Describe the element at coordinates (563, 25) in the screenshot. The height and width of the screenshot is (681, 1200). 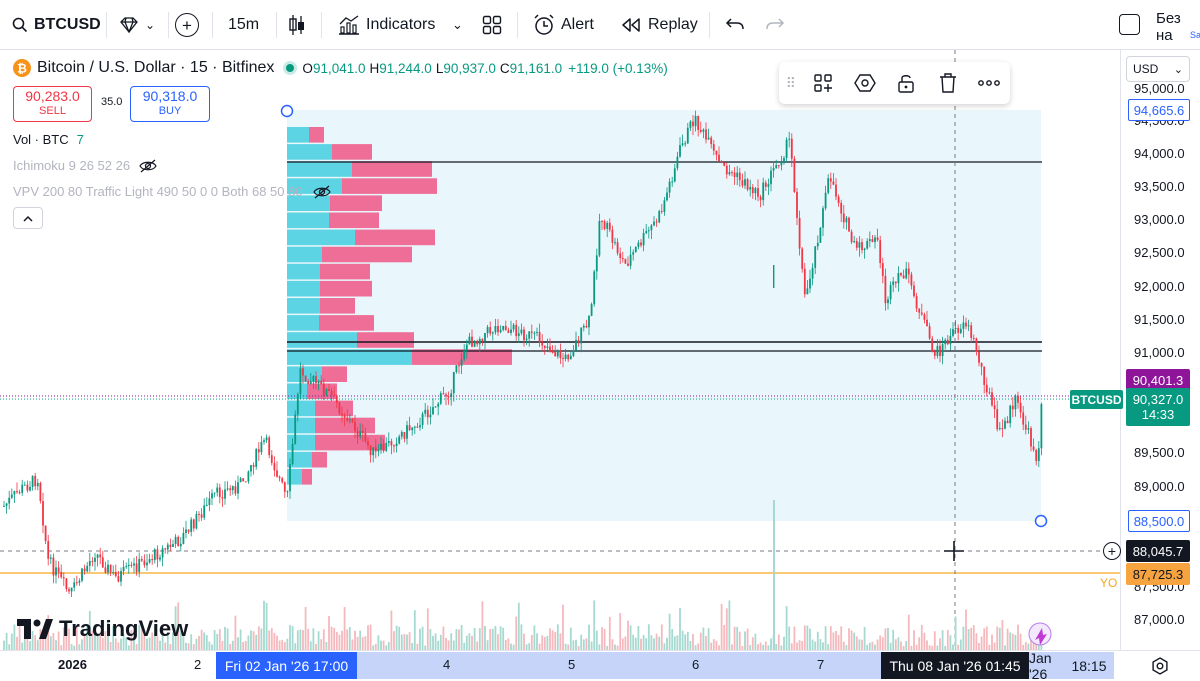
I see `alert-button: Alert` at that location.